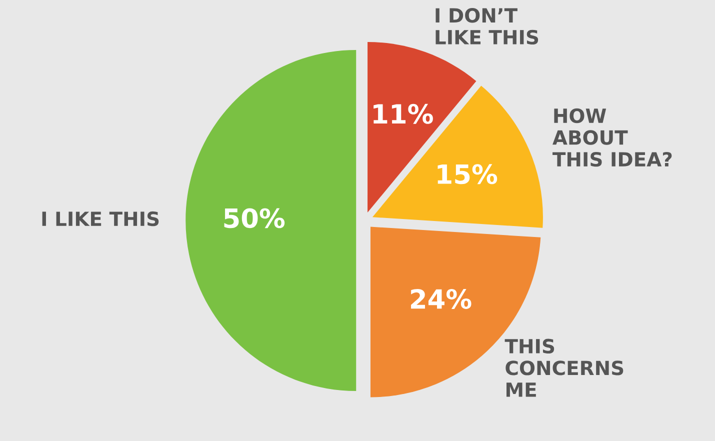  What do you see at coordinates (564, 367) in the screenshot?
I see `slice-label: THIS CONCERNS ME` at bounding box center [564, 367].